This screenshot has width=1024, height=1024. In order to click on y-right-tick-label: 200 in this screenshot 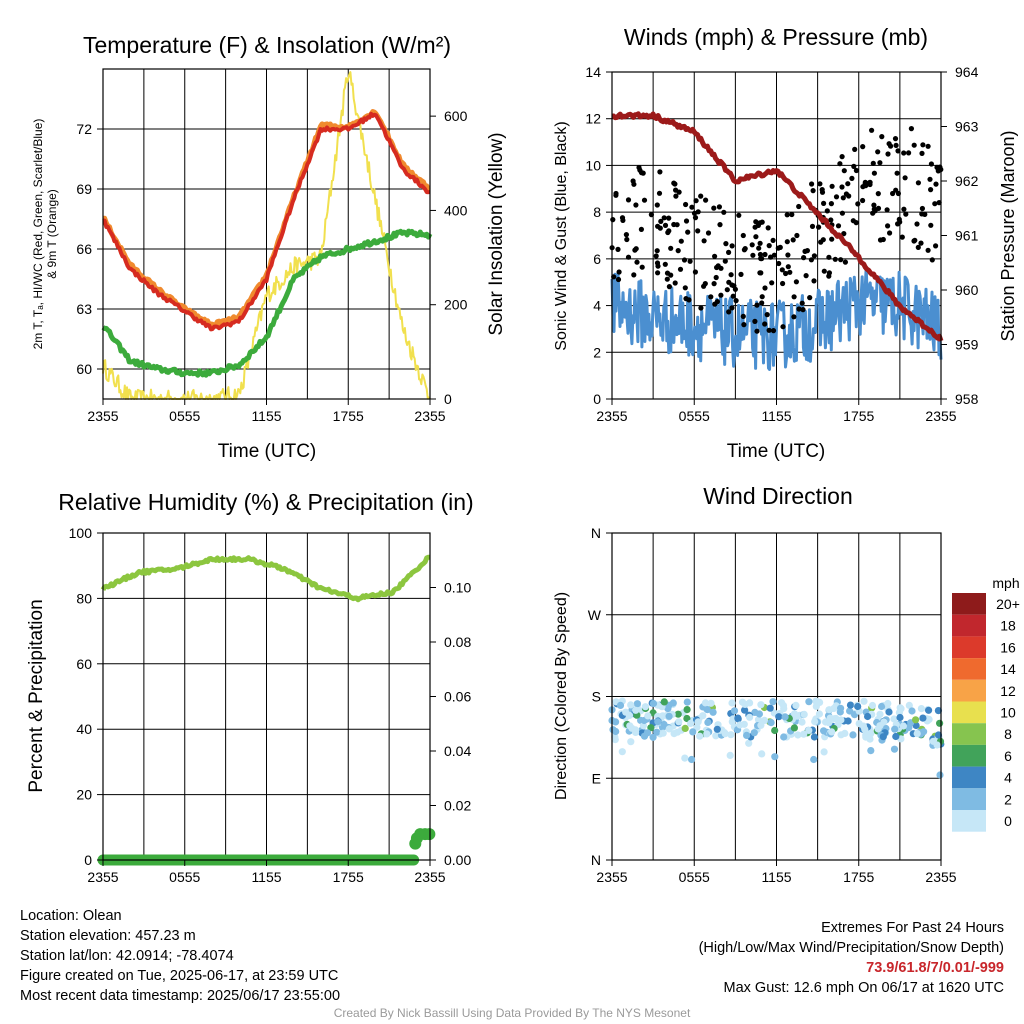, I will do `click(456, 305)`.